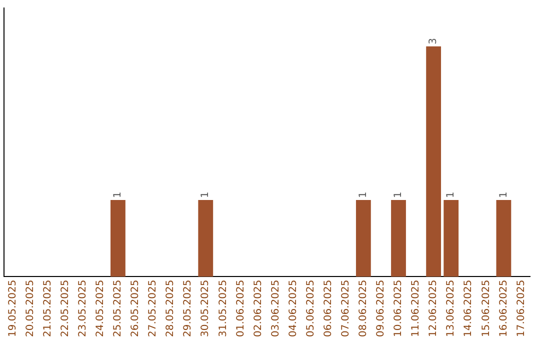 This screenshot has width=540, height=340. Describe the element at coordinates (398, 309) in the screenshot. I see `x-tick-label: 10.06.2025` at that location.